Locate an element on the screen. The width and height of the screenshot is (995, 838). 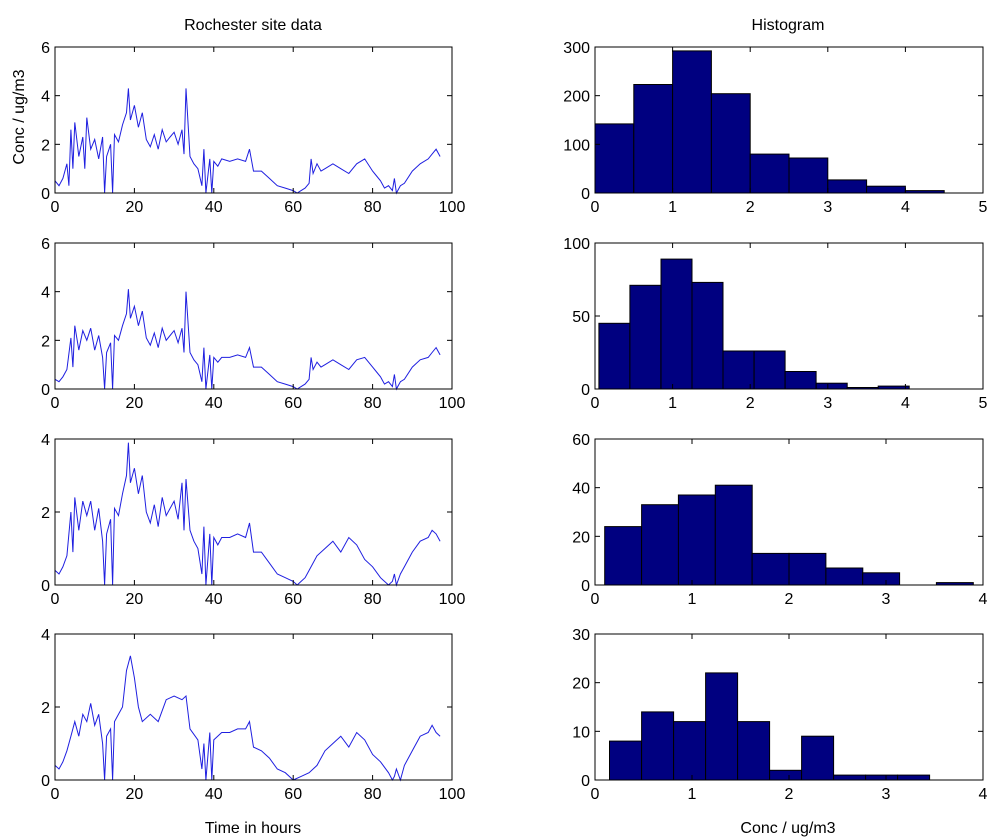
y-axis-label: Conc / ug/m3 is located at coordinates (19, 116).